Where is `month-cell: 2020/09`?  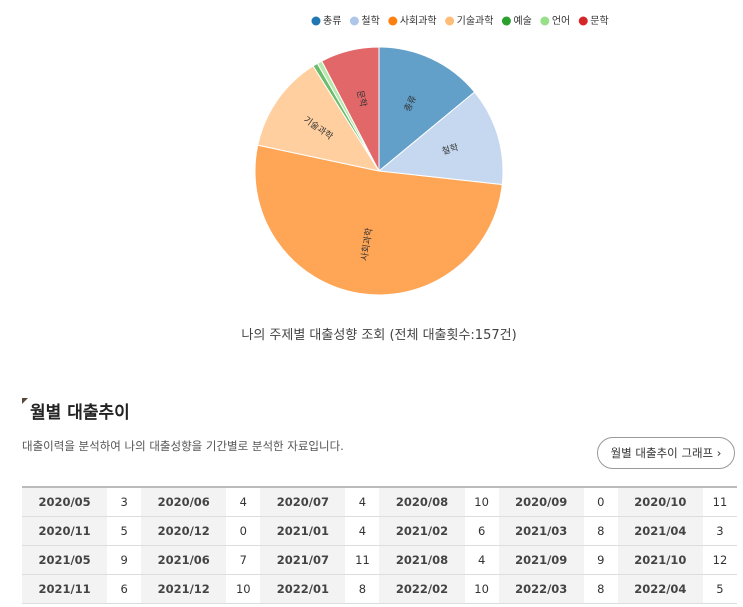 month-cell: 2020/09 is located at coordinates (541, 502).